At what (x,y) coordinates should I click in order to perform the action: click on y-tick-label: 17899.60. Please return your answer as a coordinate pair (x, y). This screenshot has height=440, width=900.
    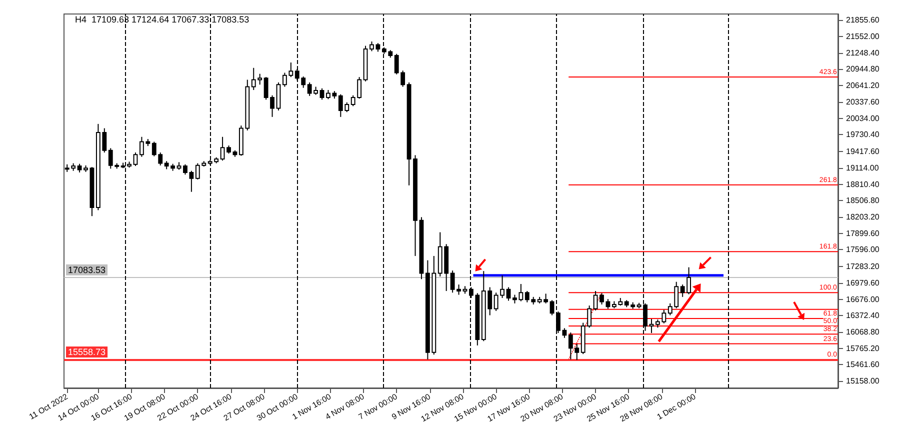
    Looking at the image, I should click on (863, 233).